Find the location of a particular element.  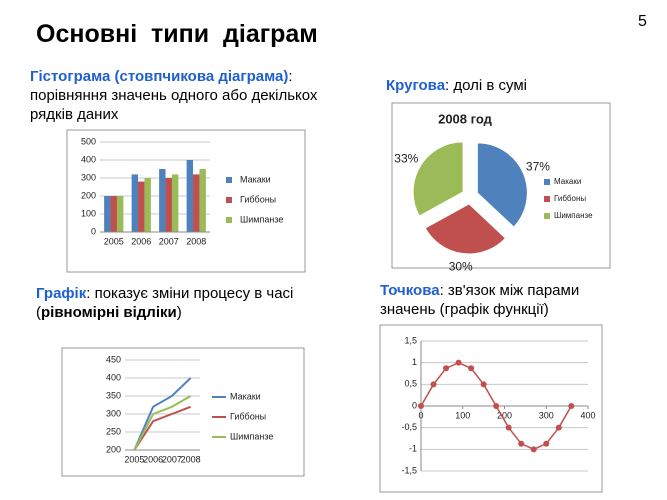

y-tick-label: 350 is located at coordinates (113, 395).